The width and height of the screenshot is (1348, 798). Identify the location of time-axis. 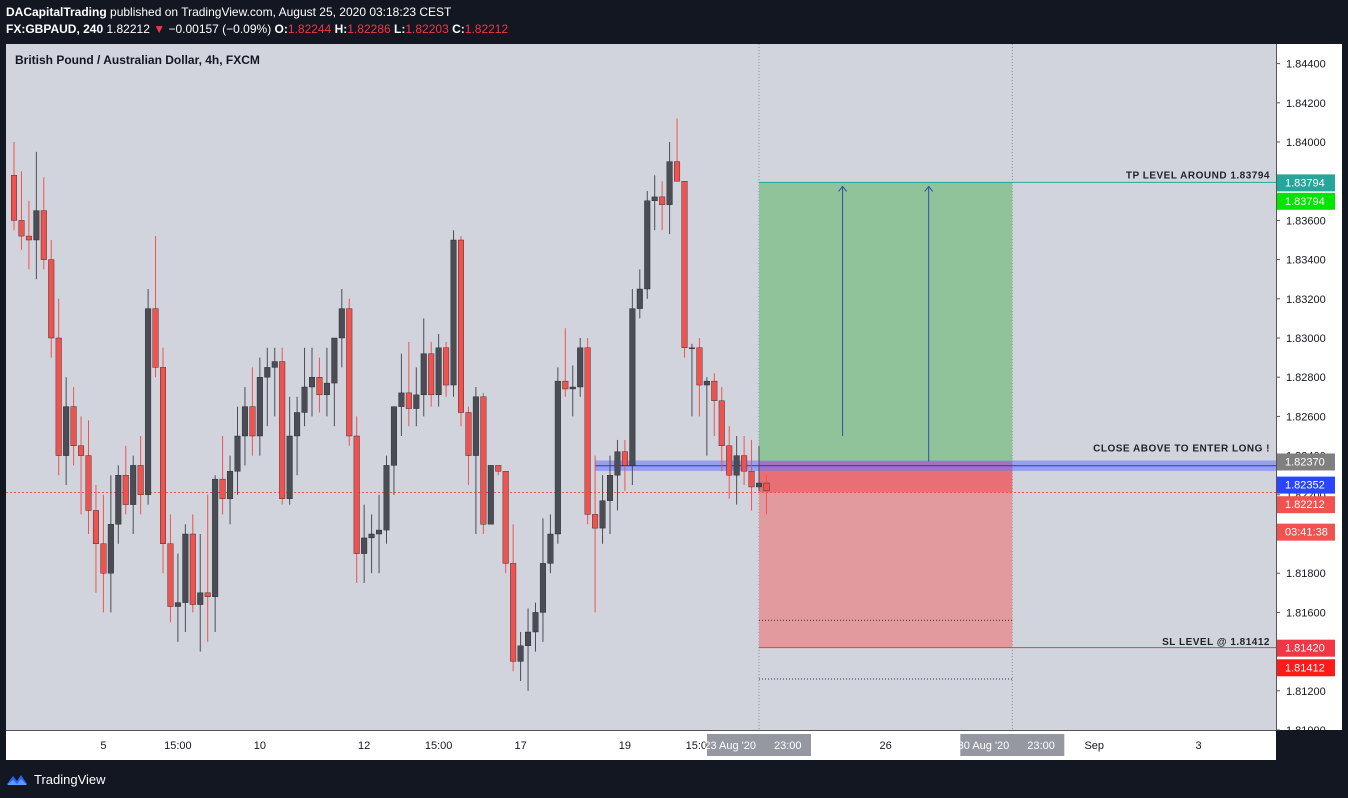
(641, 745).